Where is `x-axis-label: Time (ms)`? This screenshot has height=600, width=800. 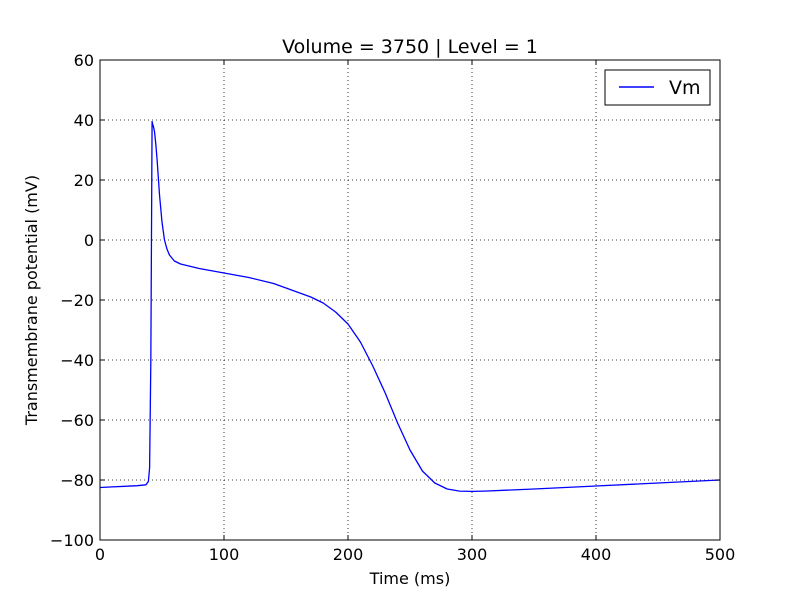
x-axis-label: Time (ms) is located at coordinates (410, 578).